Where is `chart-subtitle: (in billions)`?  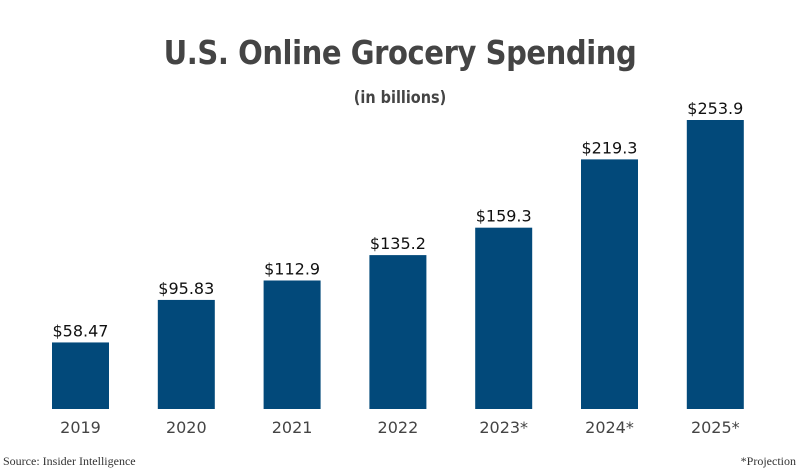
chart-subtitle: (in billions) is located at coordinates (400, 98).